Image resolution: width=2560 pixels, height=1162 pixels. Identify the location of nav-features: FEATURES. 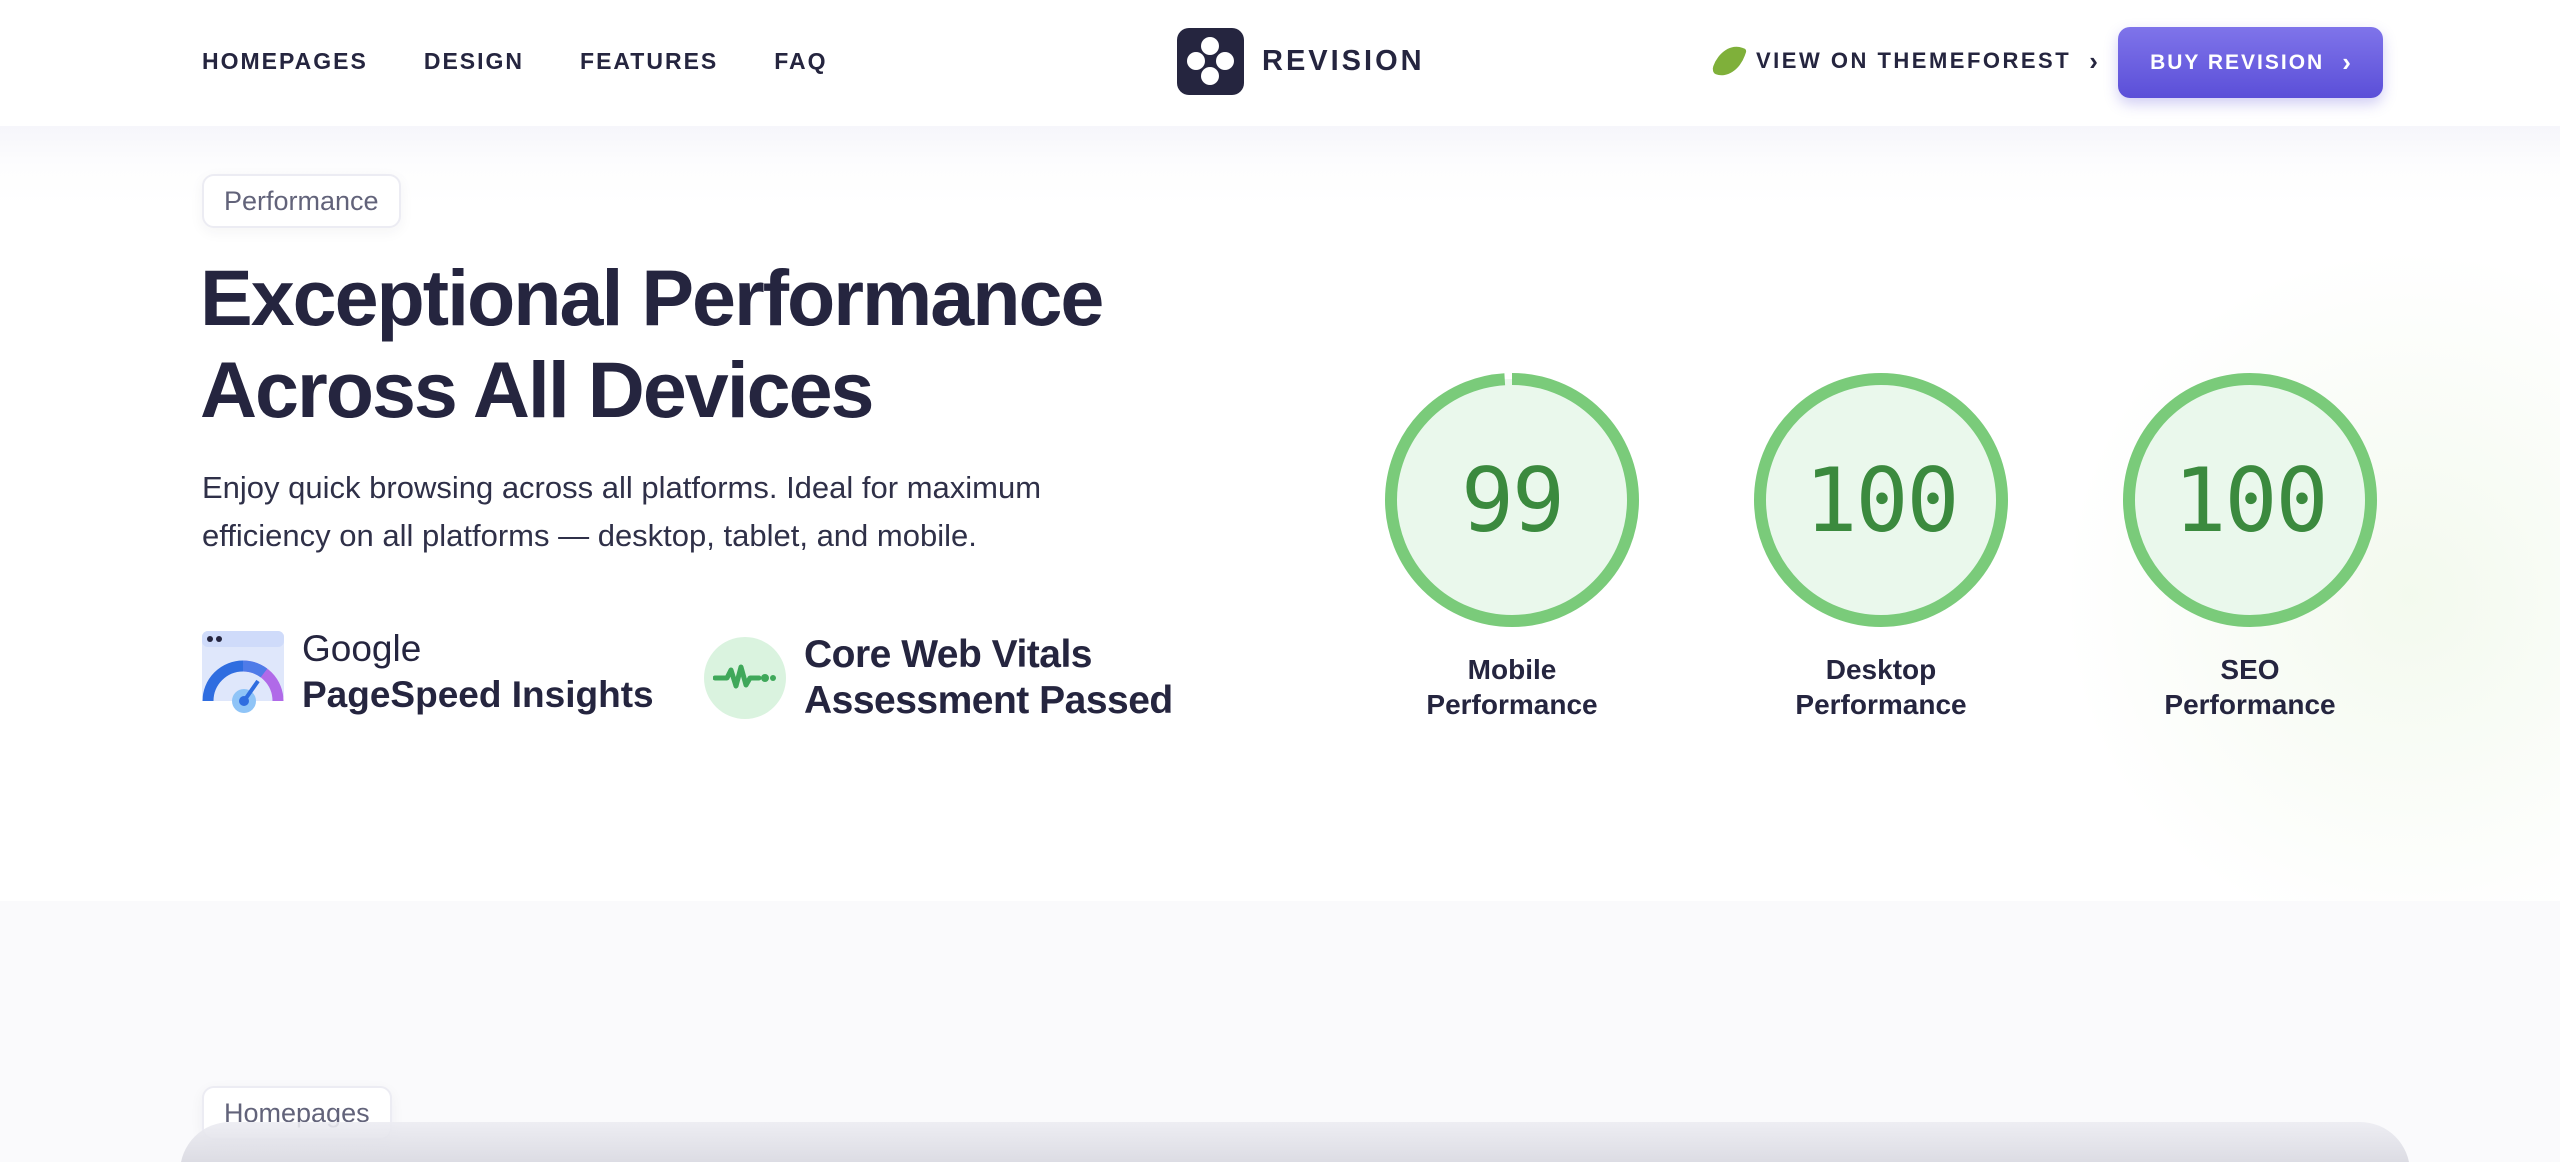
(649, 61).